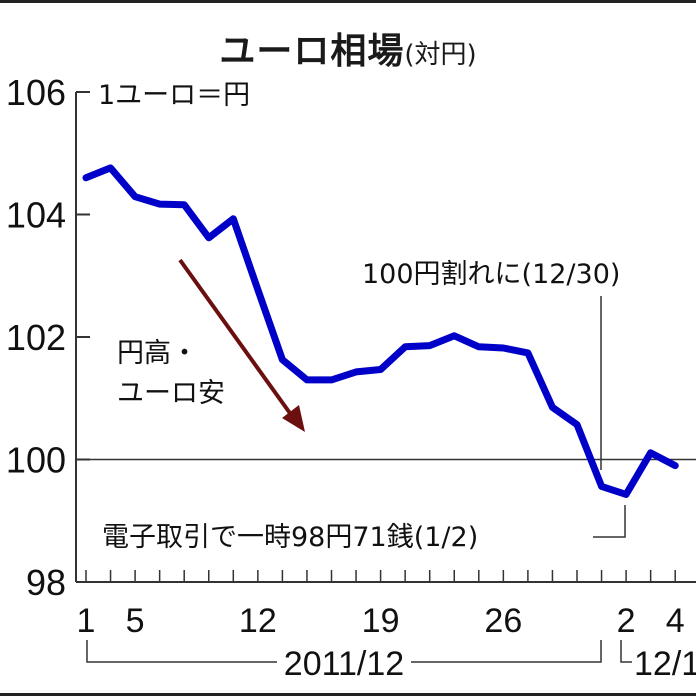 The width and height of the screenshot is (696, 696). Describe the element at coordinates (440, 55) in the screenshot. I see `chart-title-sub: (対円)` at that location.